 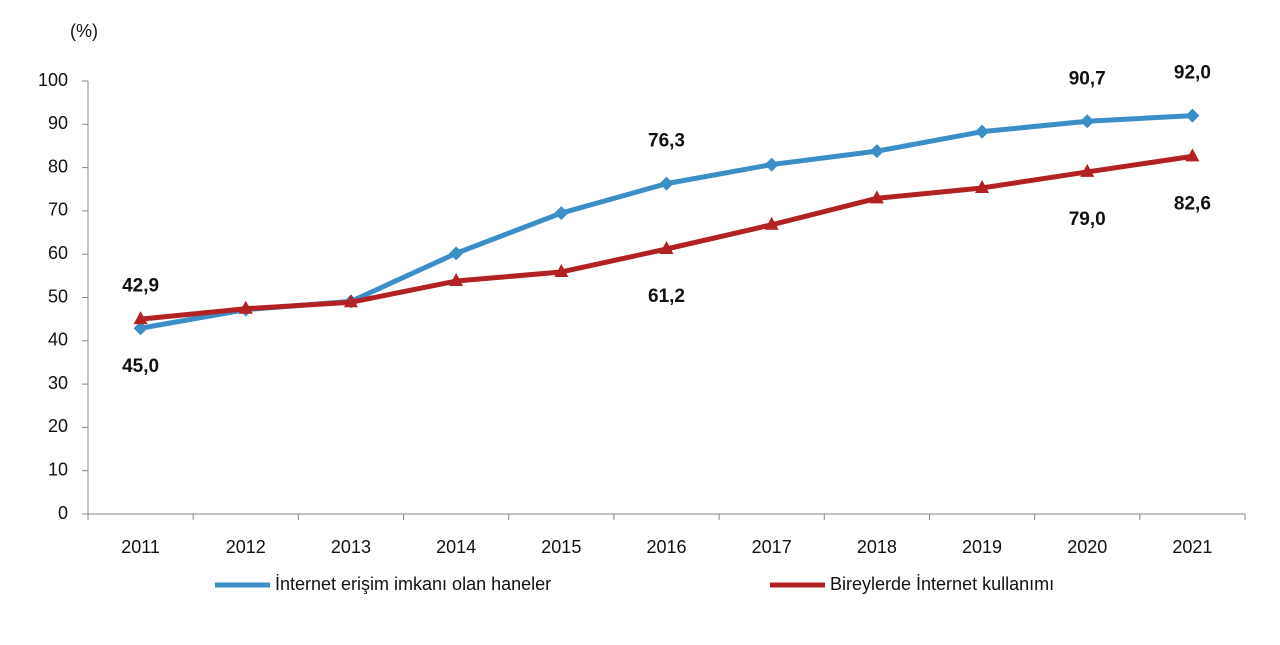 I want to click on x-tick-label: 2011, so click(x=140, y=547).